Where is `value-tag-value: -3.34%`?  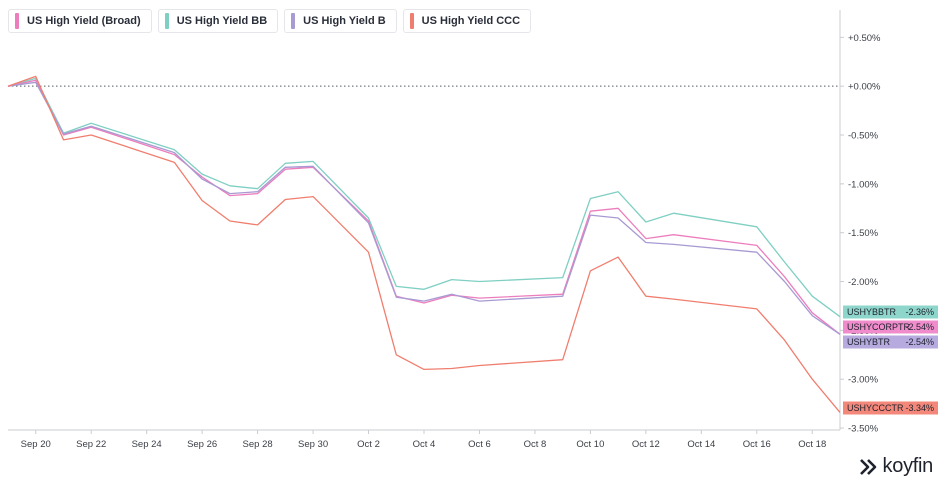 value-tag-value: -3.34% is located at coordinates (919, 408).